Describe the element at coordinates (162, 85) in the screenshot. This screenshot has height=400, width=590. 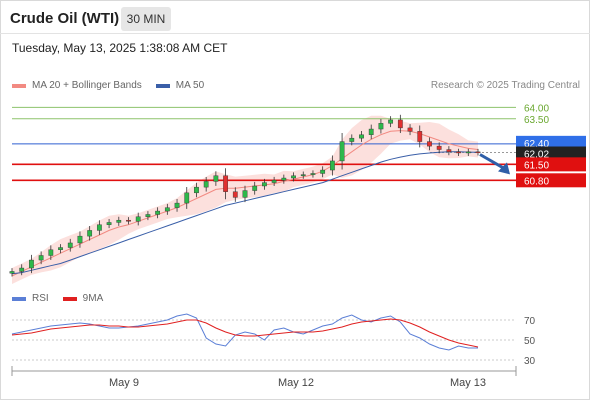
I see `ma50-swatch` at that location.